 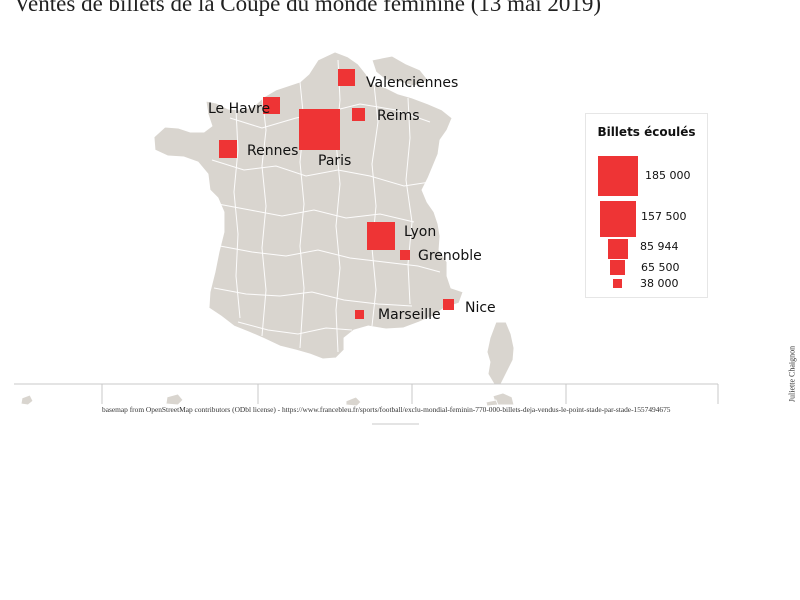 What do you see at coordinates (405, 255) in the screenshot?
I see `city-marker-grenoble` at bounding box center [405, 255].